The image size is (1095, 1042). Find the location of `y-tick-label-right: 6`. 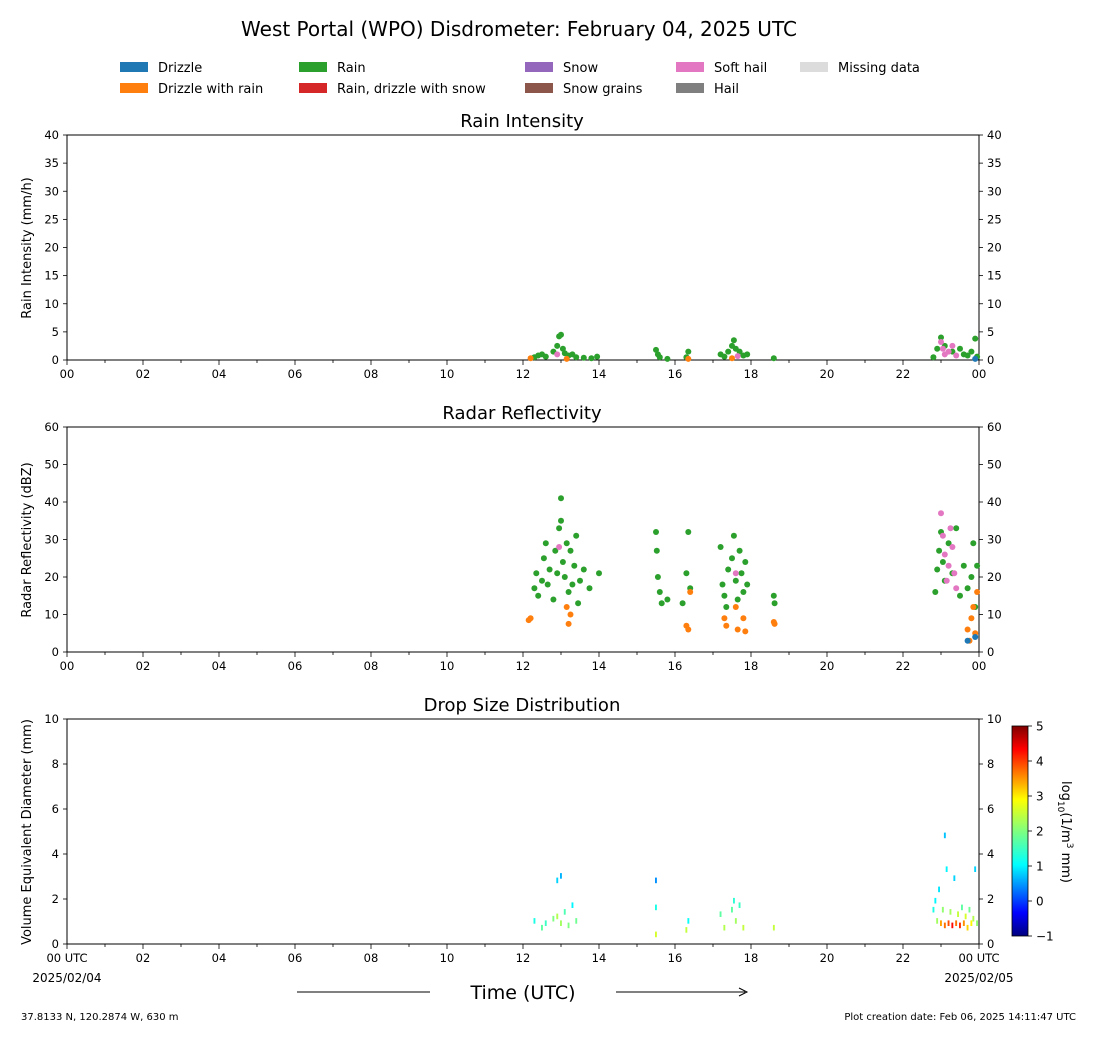

y-tick-label-right: 6 is located at coordinates (990, 809).